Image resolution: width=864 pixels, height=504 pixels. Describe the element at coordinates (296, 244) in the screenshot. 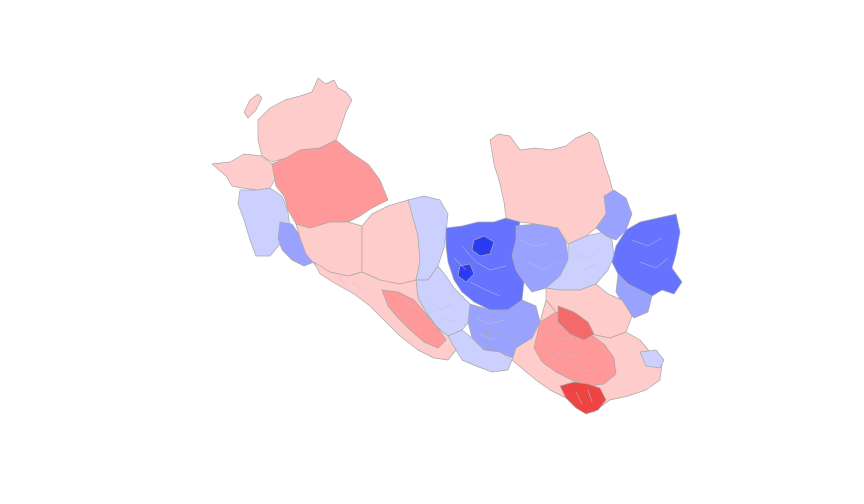

I see `region-westcoast-inner` at that location.